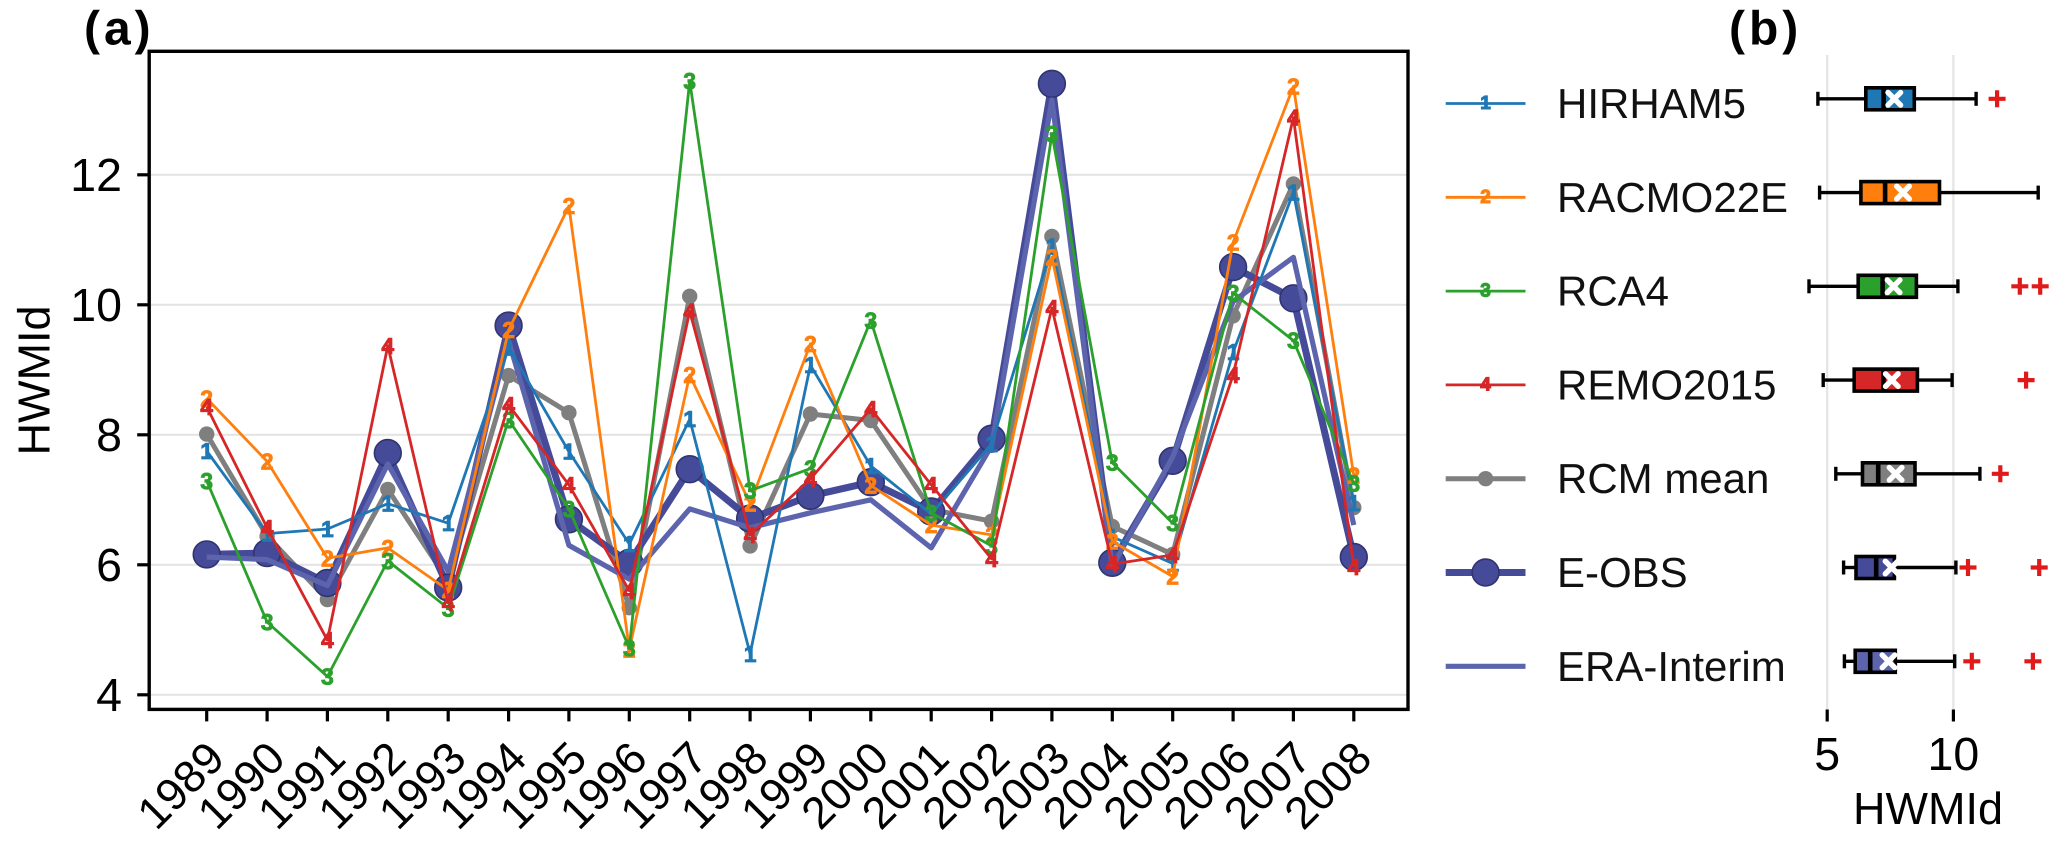 The height and width of the screenshot is (846, 2067). What do you see at coordinates (1672, 197) in the screenshot?
I see `svg-text: RACMO22E` at bounding box center [1672, 197].